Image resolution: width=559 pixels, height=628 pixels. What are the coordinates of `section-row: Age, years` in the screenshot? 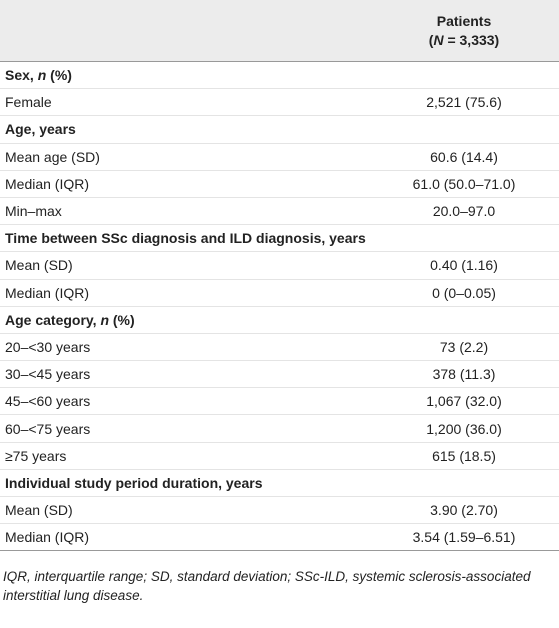 It's located at (279, 129).